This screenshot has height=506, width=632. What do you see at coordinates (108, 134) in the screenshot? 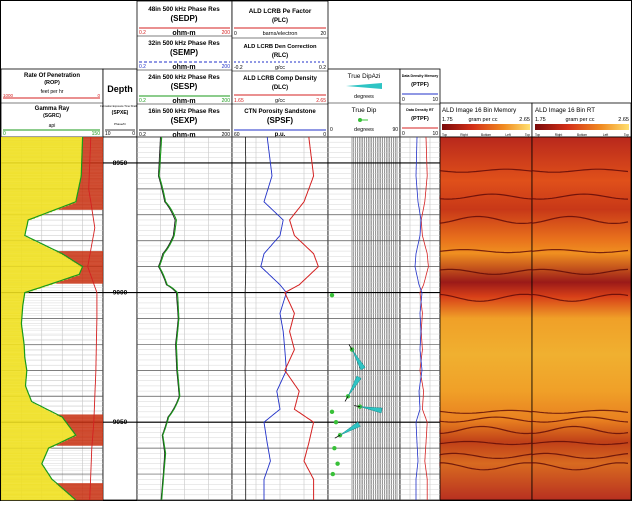
I see `spxe-left-scale: 10` at bounding box center [108, 134].